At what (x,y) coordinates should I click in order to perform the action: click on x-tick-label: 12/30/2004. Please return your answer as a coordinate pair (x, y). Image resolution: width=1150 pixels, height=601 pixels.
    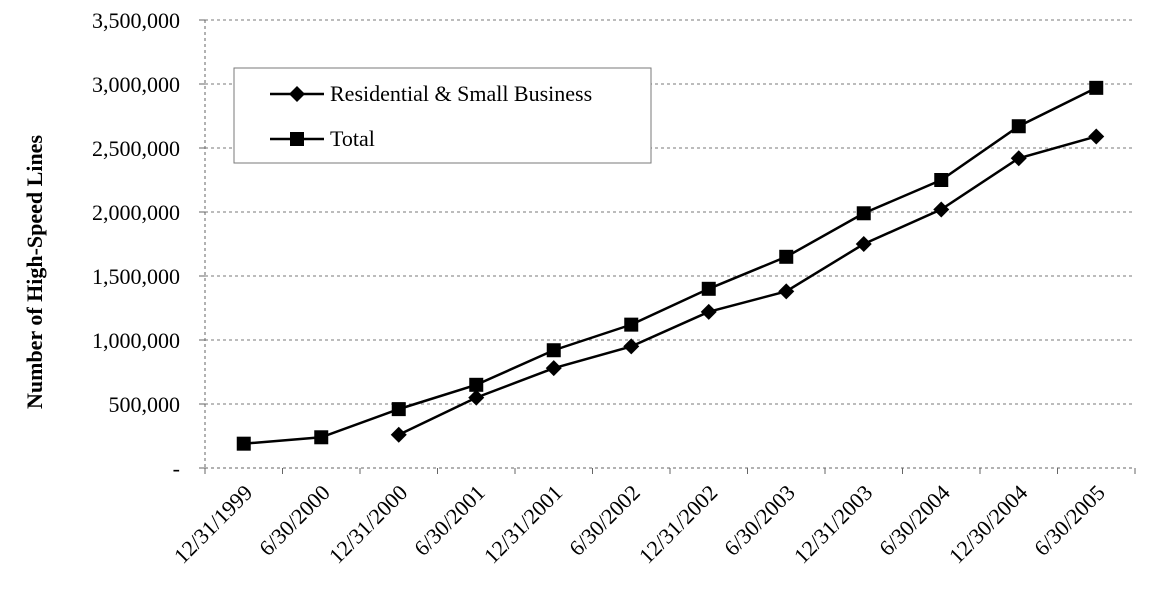
    Looking at the image, I should click on (988, 524).